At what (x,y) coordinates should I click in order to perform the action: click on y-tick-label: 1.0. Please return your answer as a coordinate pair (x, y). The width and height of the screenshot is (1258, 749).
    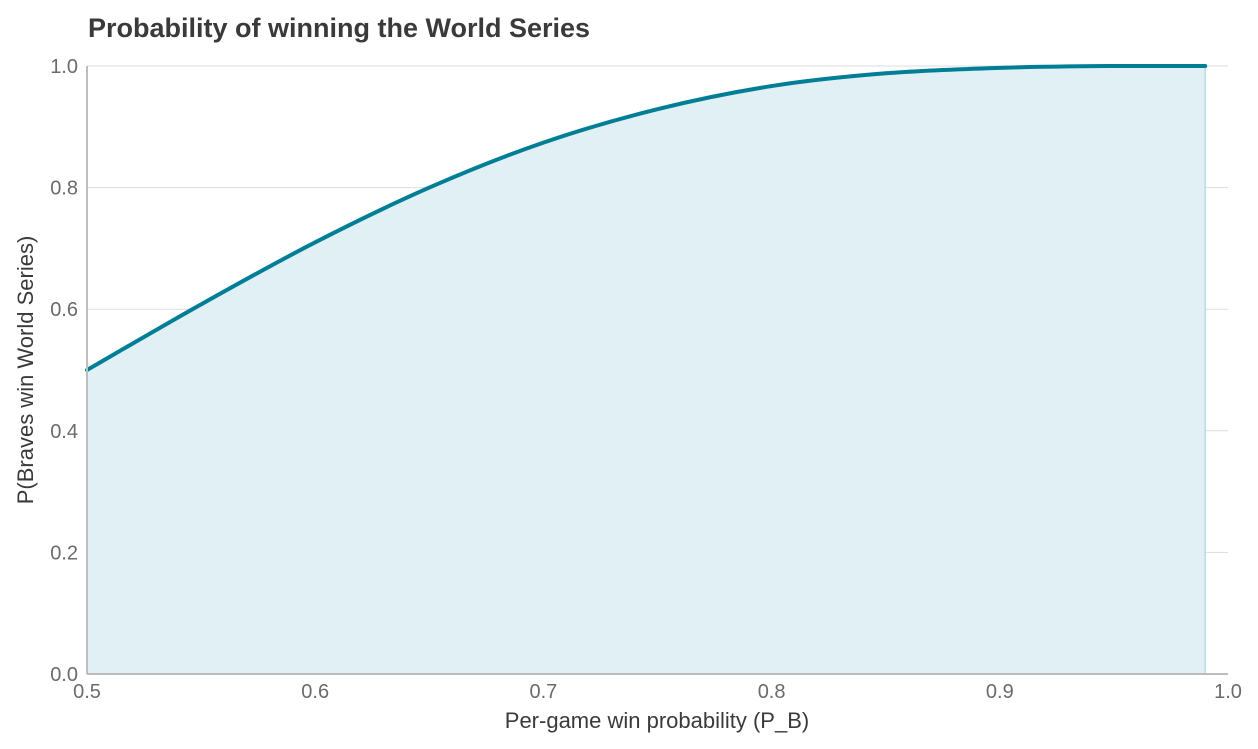
    Looking at the image, I should click on (64, 67).